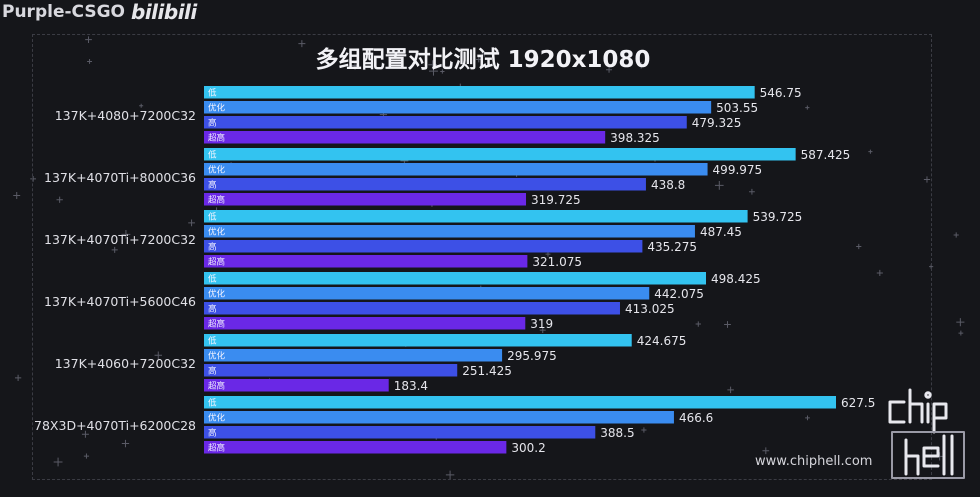  What do you see at coordinates (717, 123) in the screenshot?
I see `bar-value-label: 479.325` at bounding box center [717, 123].